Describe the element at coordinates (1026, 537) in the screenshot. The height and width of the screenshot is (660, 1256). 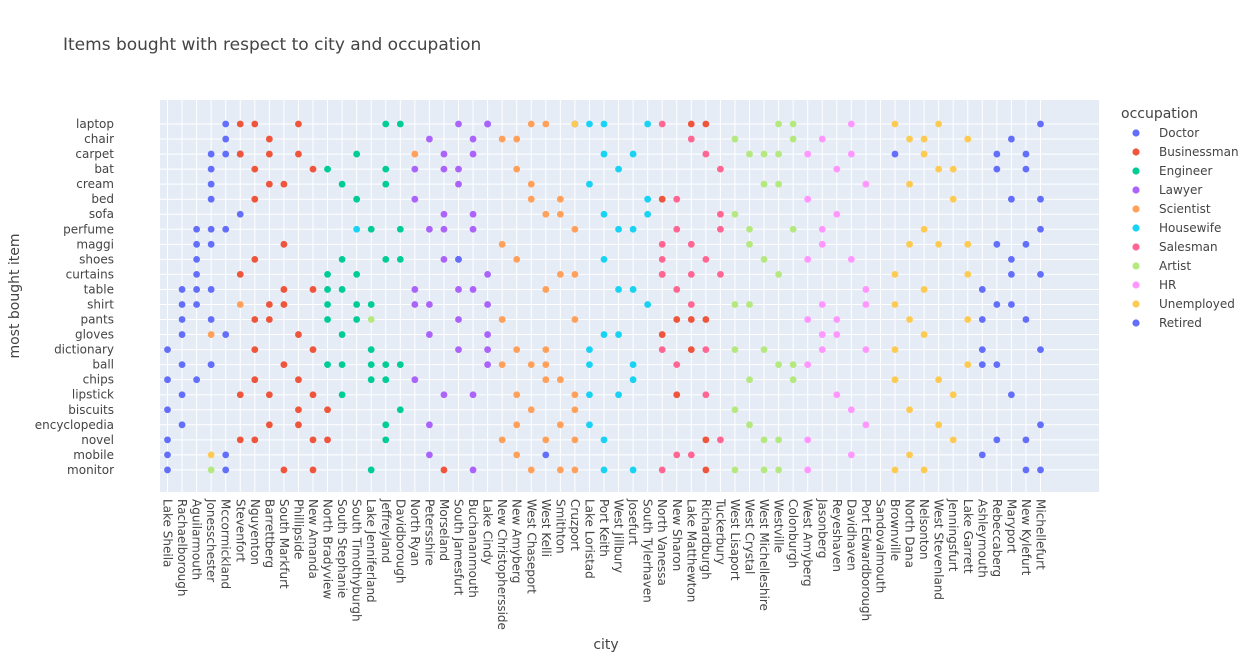
I see `x-tick-label: New Kylefurt` at that location.